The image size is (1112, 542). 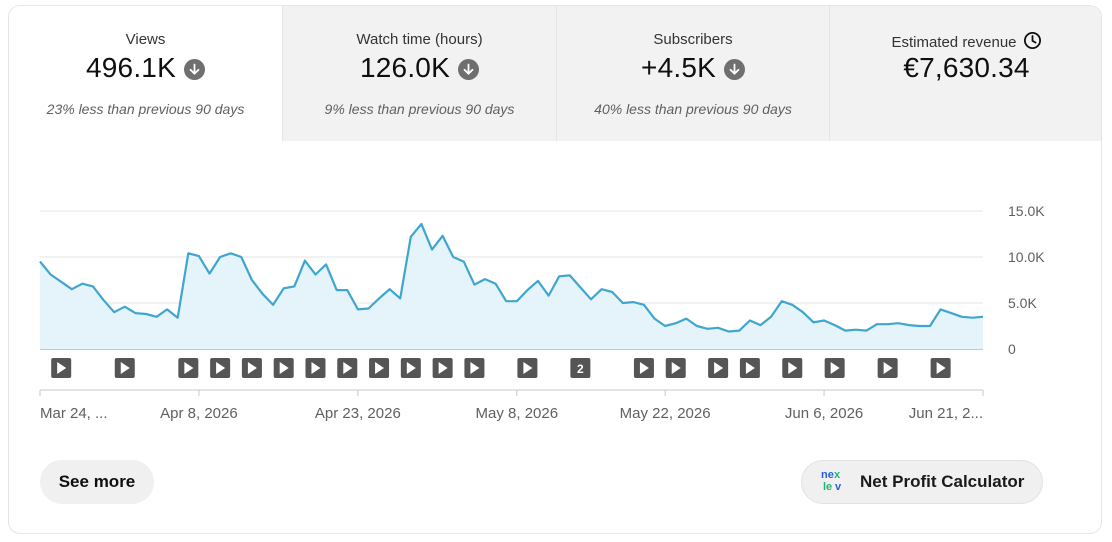 I want to click on svg-text: 2, so click(x=580, y=369).